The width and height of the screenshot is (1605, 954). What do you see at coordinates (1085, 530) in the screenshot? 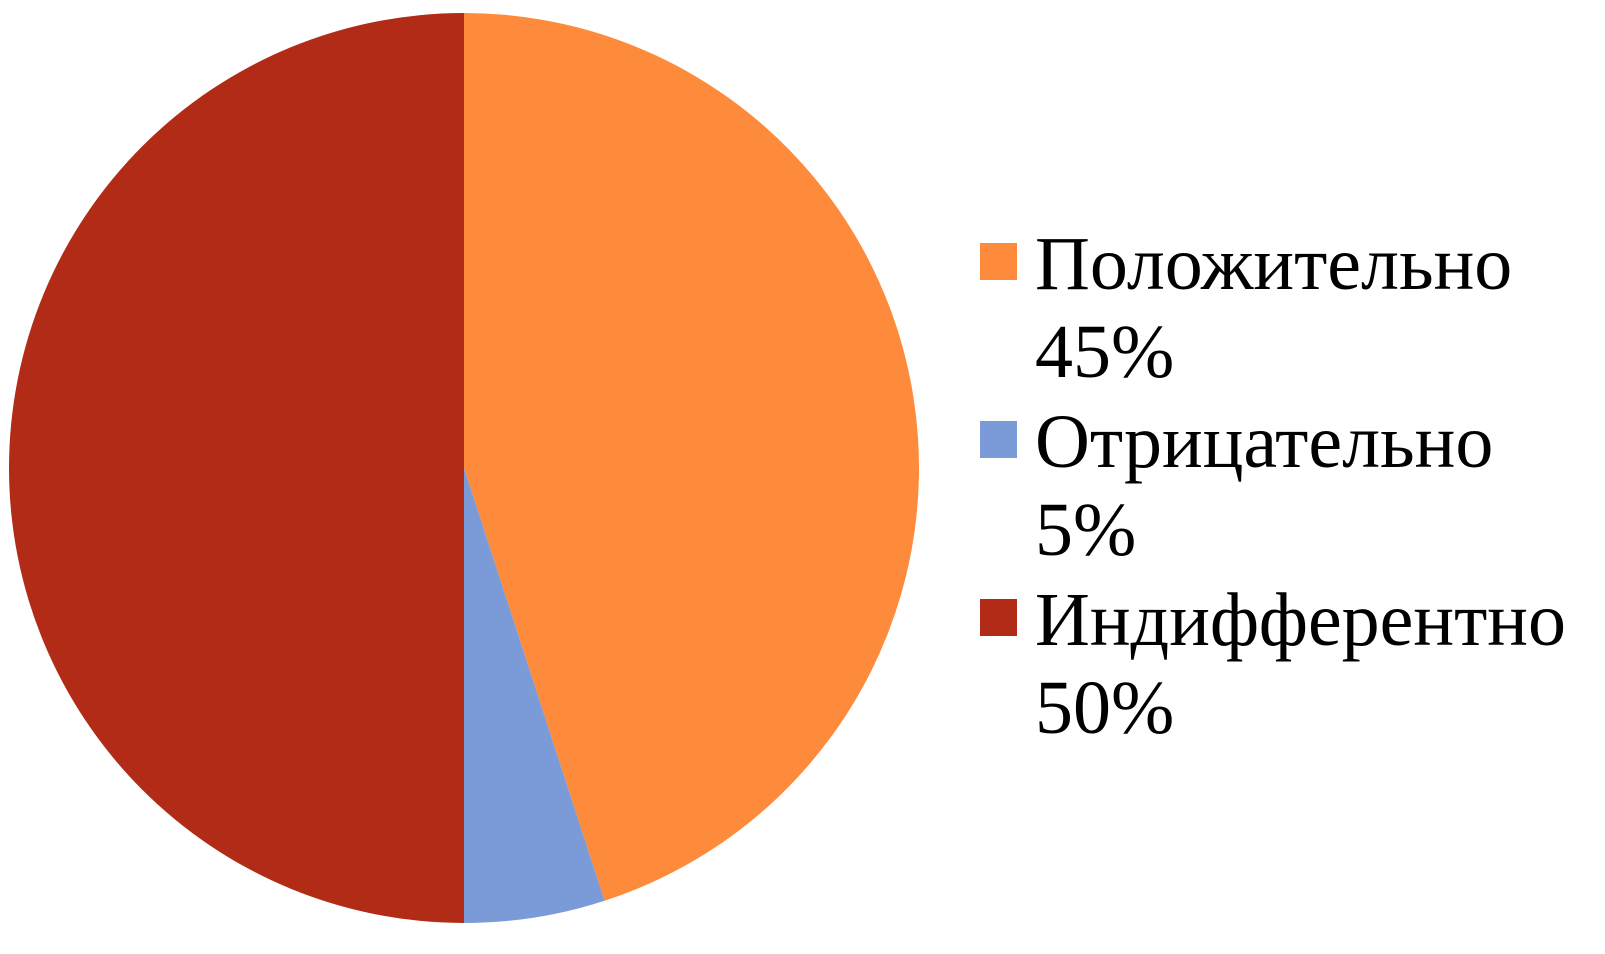
I see `legend-value: 5%` at bounding box center [1085, 530].